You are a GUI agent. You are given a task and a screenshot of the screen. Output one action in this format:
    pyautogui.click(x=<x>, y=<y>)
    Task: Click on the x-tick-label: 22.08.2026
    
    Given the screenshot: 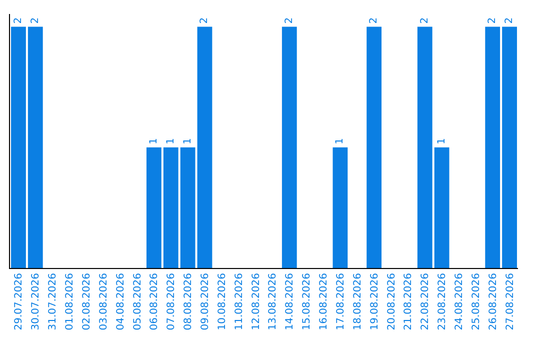 What is the action you would take?
    pyautogui.click(x=426, y=301)
    